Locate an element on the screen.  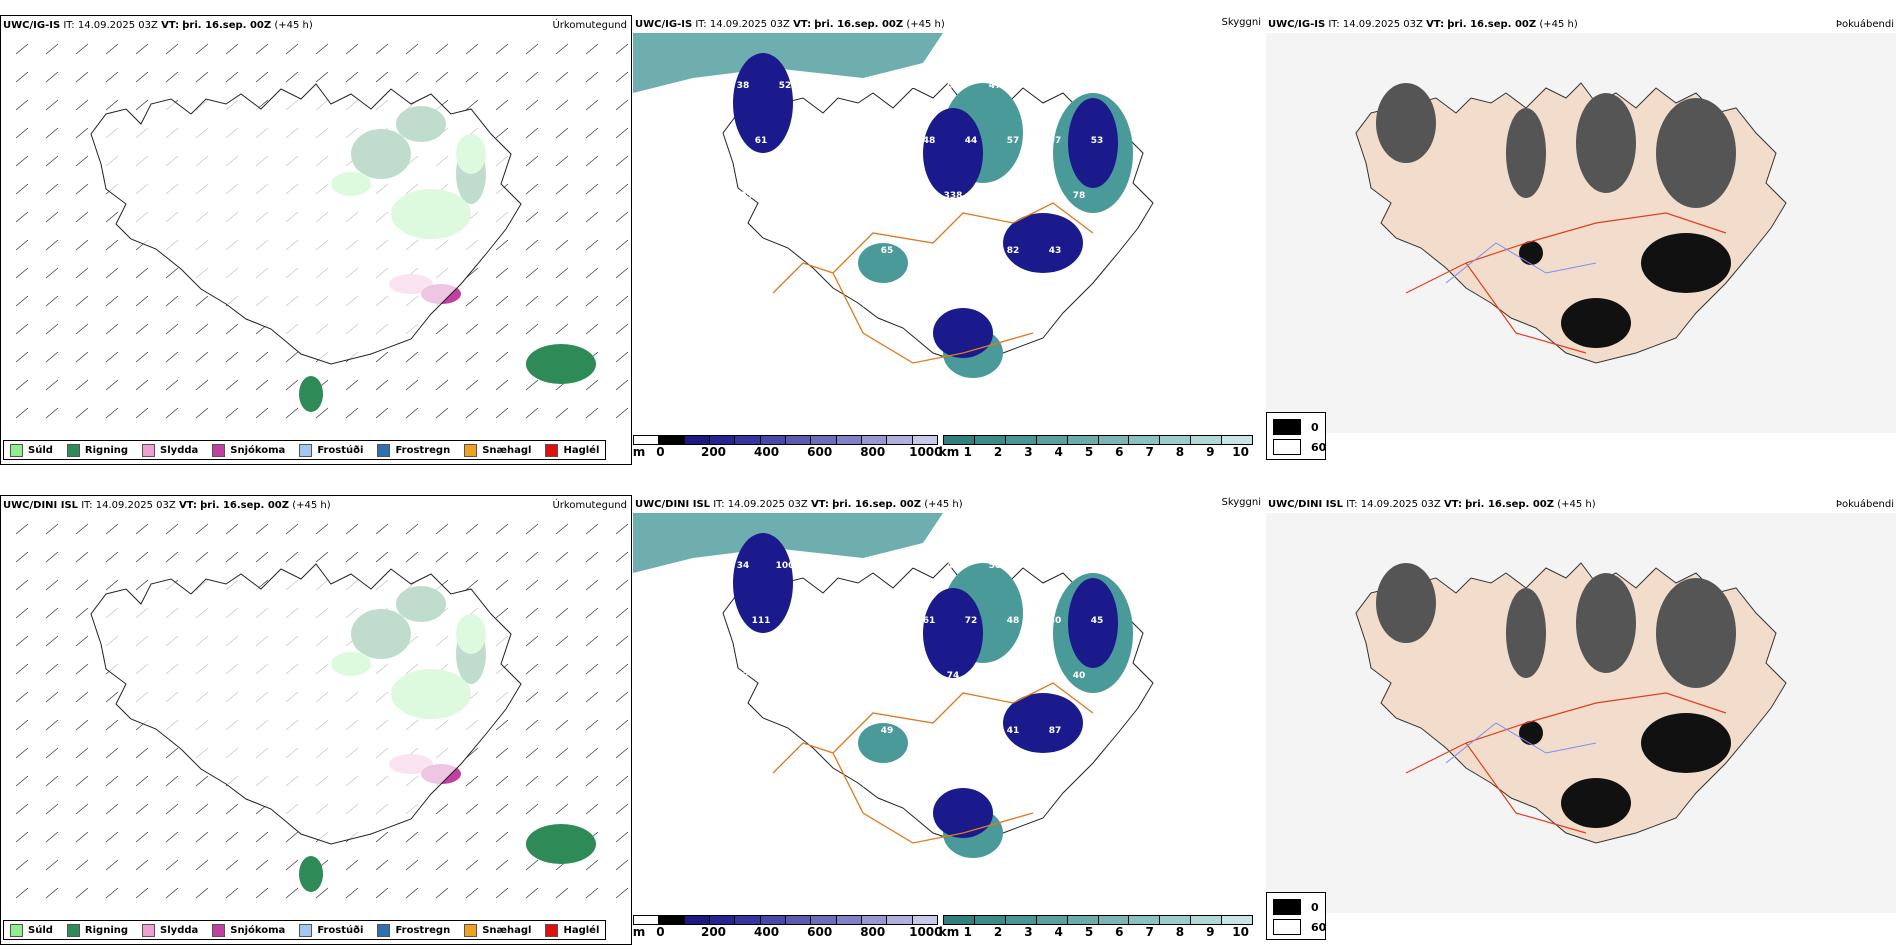
cloud-base-label: 39 is located at coordinates (911, 86).